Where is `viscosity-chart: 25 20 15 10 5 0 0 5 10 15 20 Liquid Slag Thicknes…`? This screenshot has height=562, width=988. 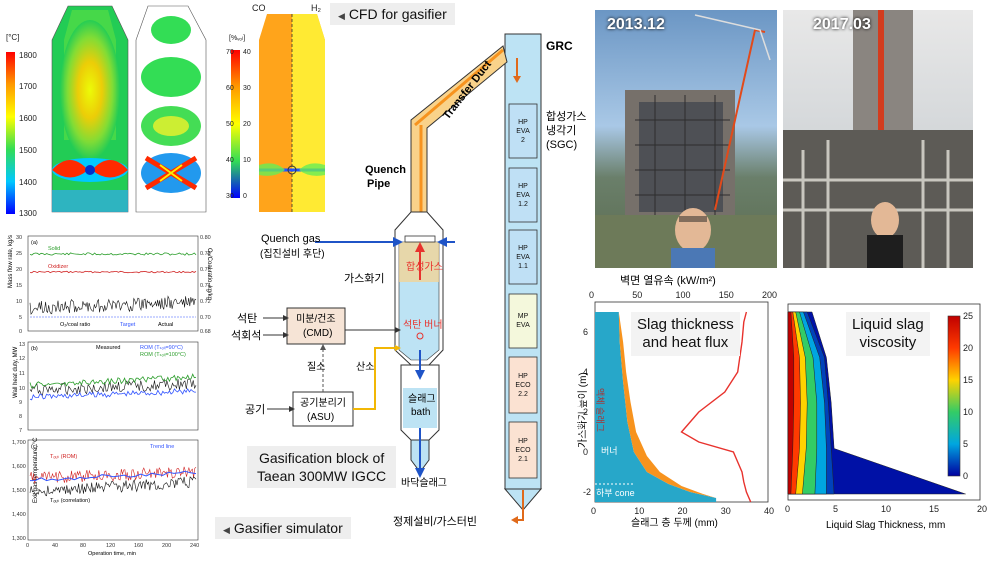 viscosity-chart: 25 20 15 10 5 0 0 5 10 15 20 Liquid Slag Thicknes… is located at coordinates (885, 418).